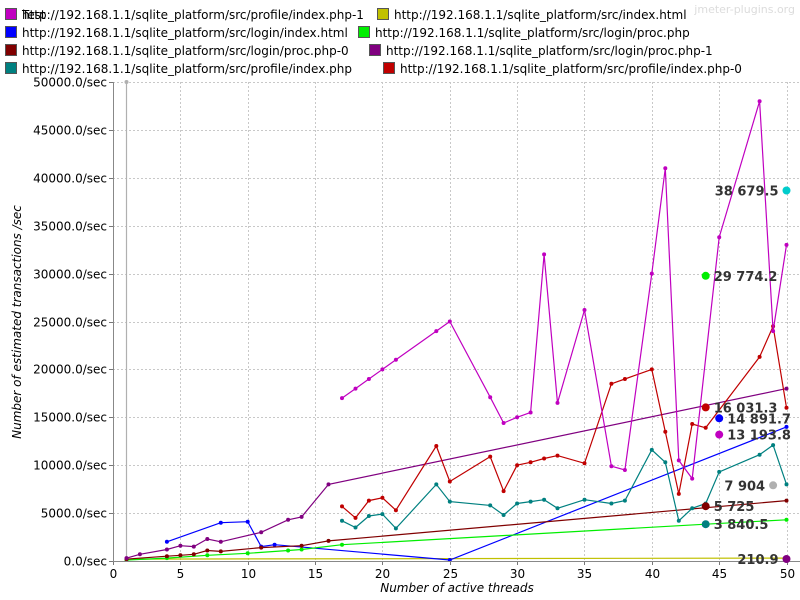 This screenshot has height=600, width=800. Describe the element at coordinates (382, 574) in the screenshot. I see `x-tick-label: 20` at that location.